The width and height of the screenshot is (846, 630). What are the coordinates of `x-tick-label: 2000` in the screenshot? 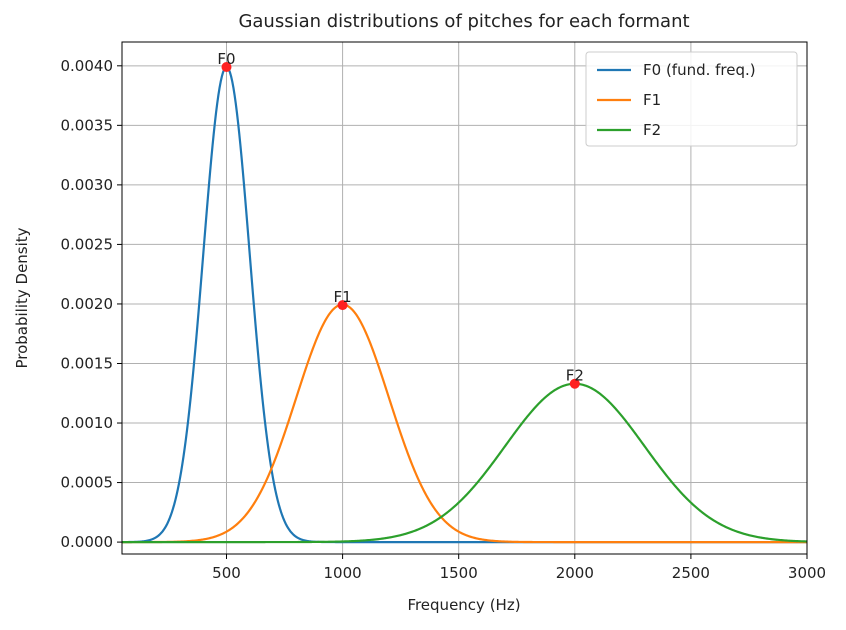 It's located at (575, 573).